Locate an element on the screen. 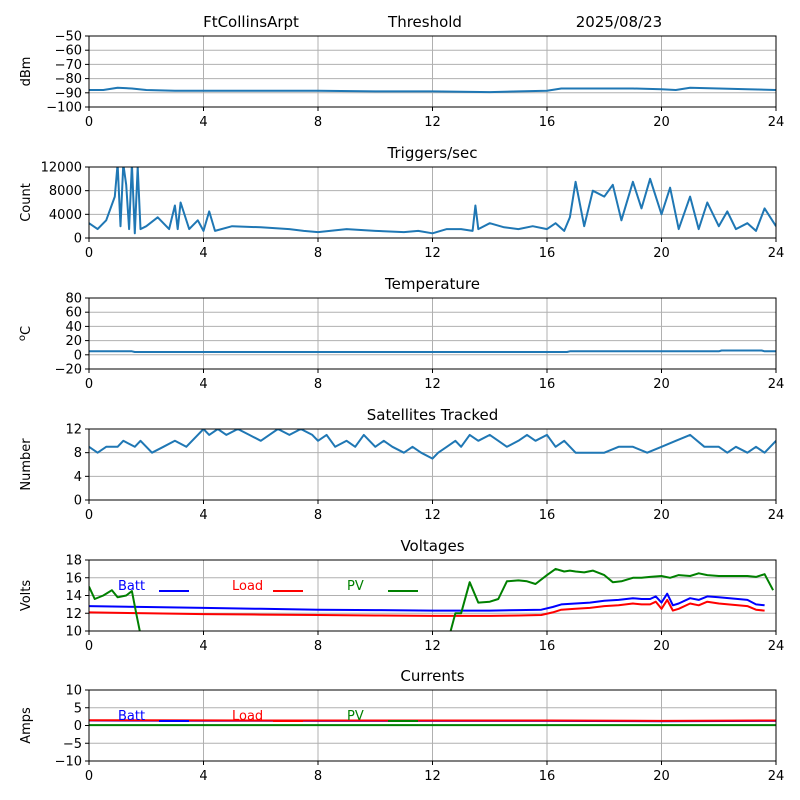 Image resolution: width=800 pixels, height=800 pixels. date-label: 2025/08/23 is located at coordinates (619, 22).